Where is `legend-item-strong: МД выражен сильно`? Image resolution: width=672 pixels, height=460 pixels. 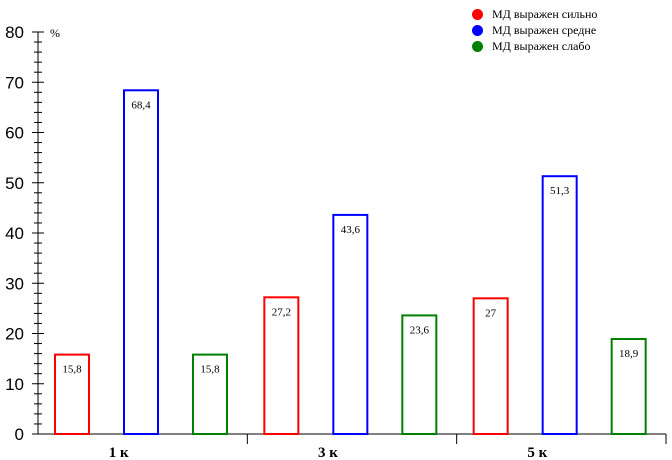 legend-item-strong: МД выражен сильно is located at coordinates (534, 14).